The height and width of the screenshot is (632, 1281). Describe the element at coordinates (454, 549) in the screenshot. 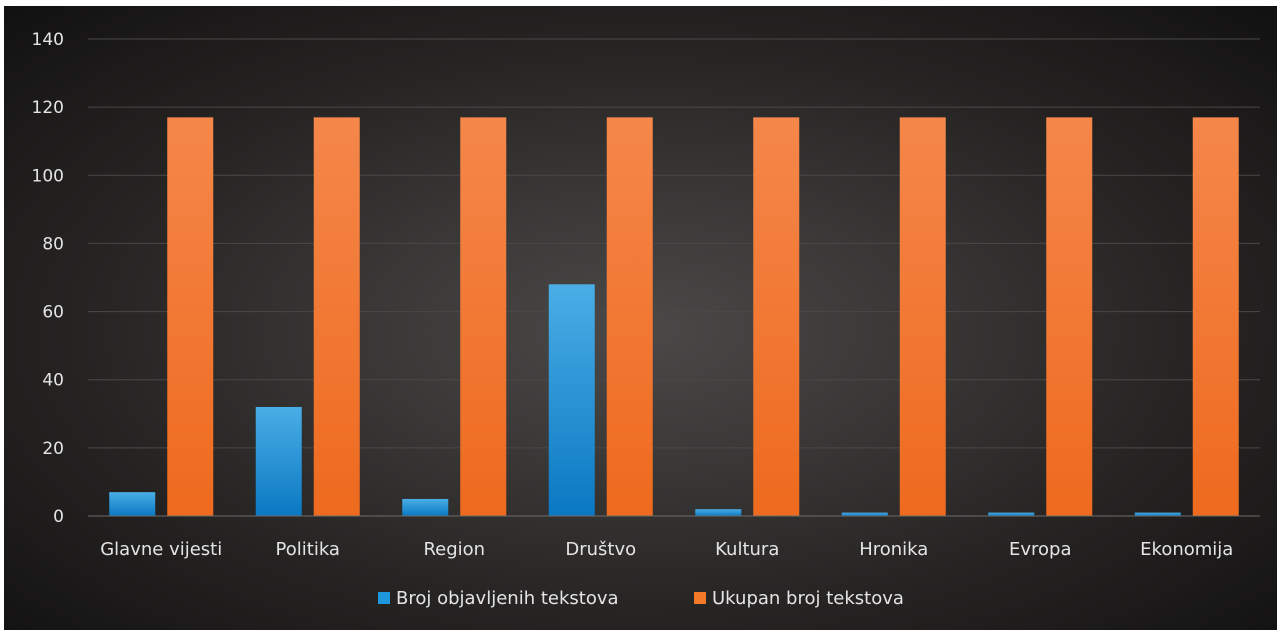

I see `x-category-label: Region` at that location.